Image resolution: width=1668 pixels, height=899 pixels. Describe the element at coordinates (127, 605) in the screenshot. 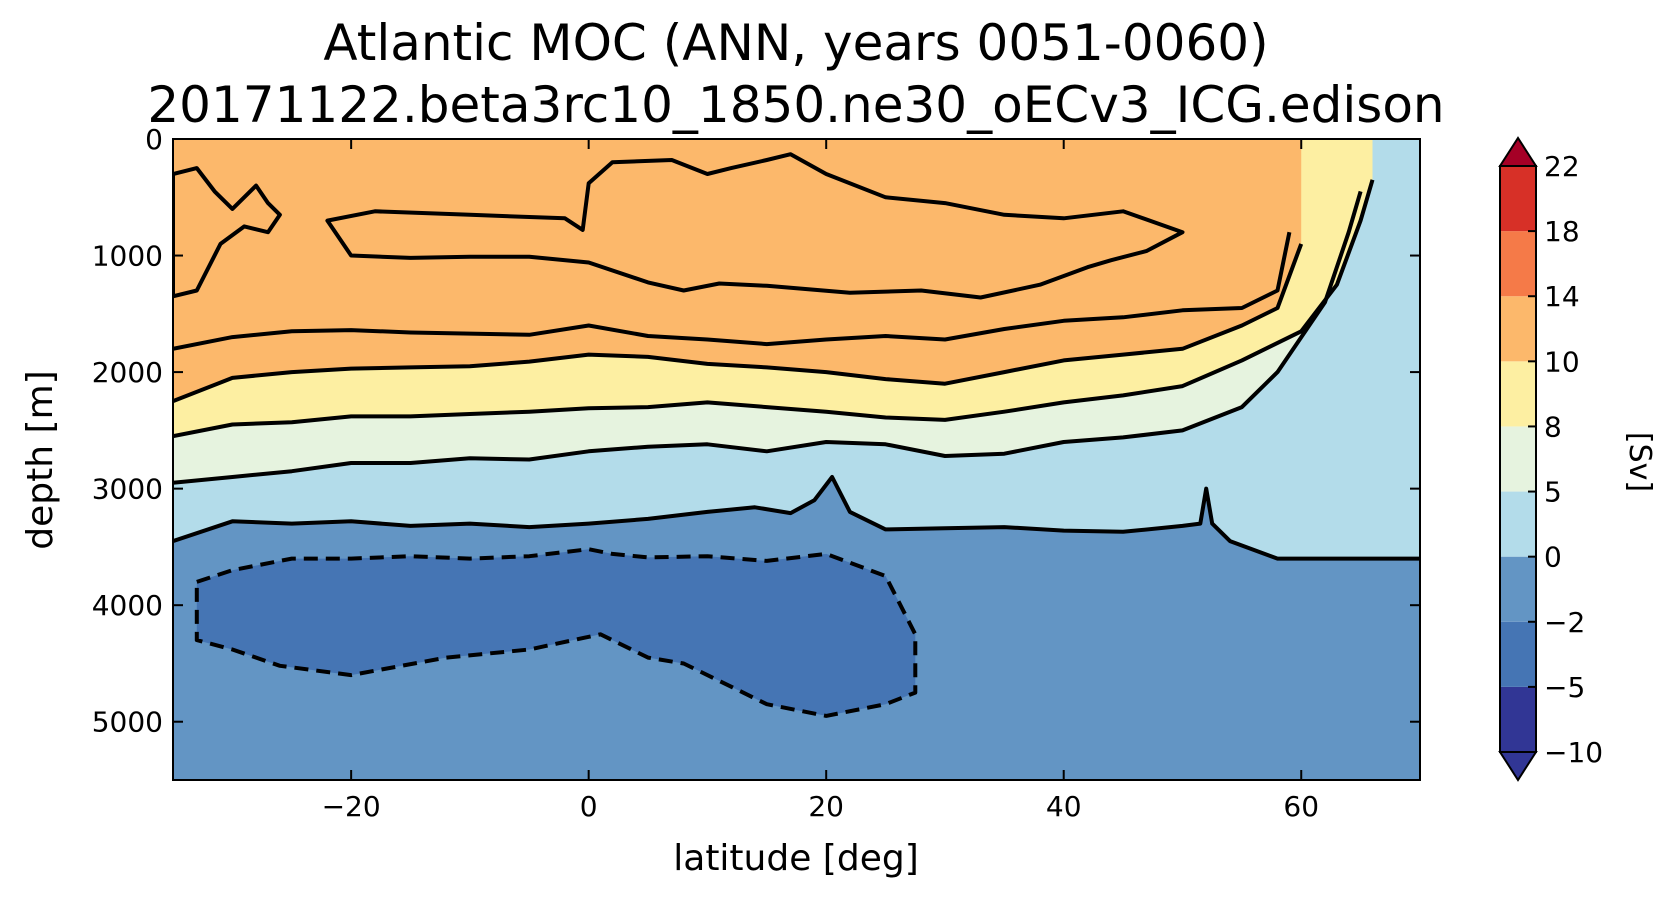

I see `y-tick-label: 4000` at that location.